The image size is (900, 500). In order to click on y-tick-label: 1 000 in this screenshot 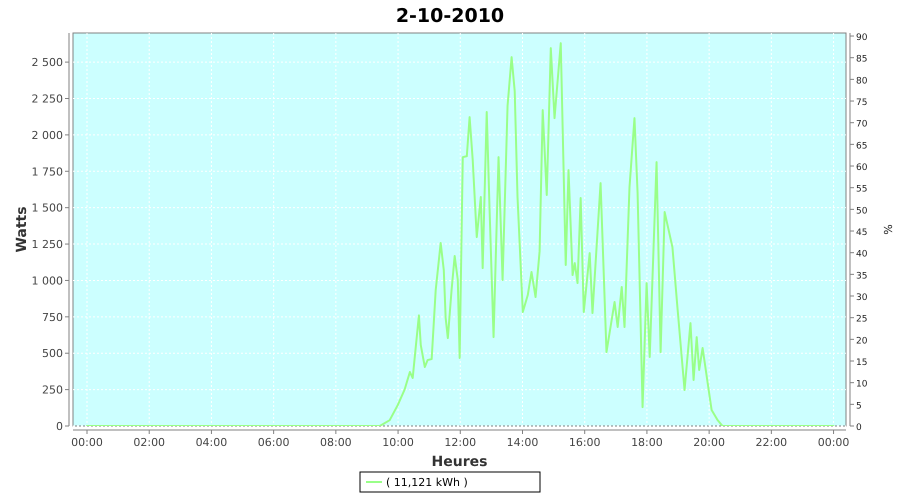, I will do `click(47, 281)`.